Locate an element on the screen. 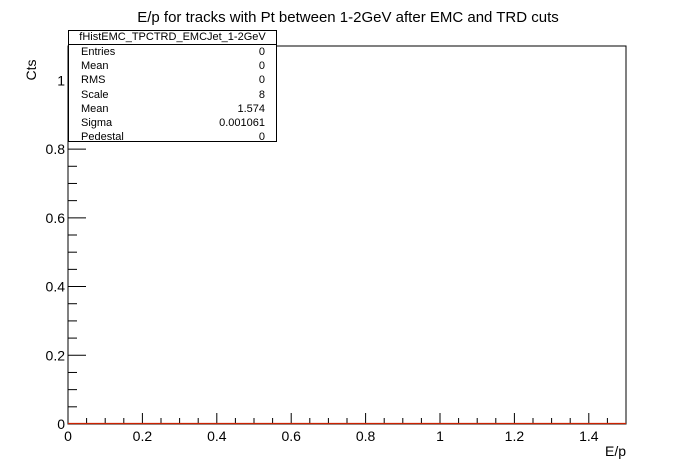 The height and width of the screenshot is (472, 696). y-axis-label: Cts is located at coordinates (31, 70).